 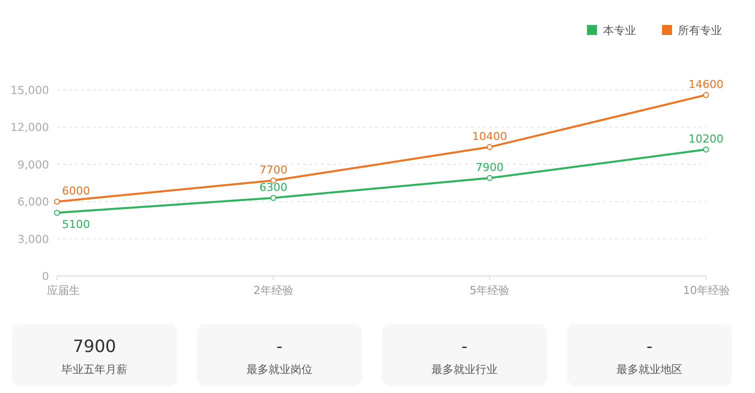 I want to click on y-tick-label: 9,000, so click(x=33, y=165).